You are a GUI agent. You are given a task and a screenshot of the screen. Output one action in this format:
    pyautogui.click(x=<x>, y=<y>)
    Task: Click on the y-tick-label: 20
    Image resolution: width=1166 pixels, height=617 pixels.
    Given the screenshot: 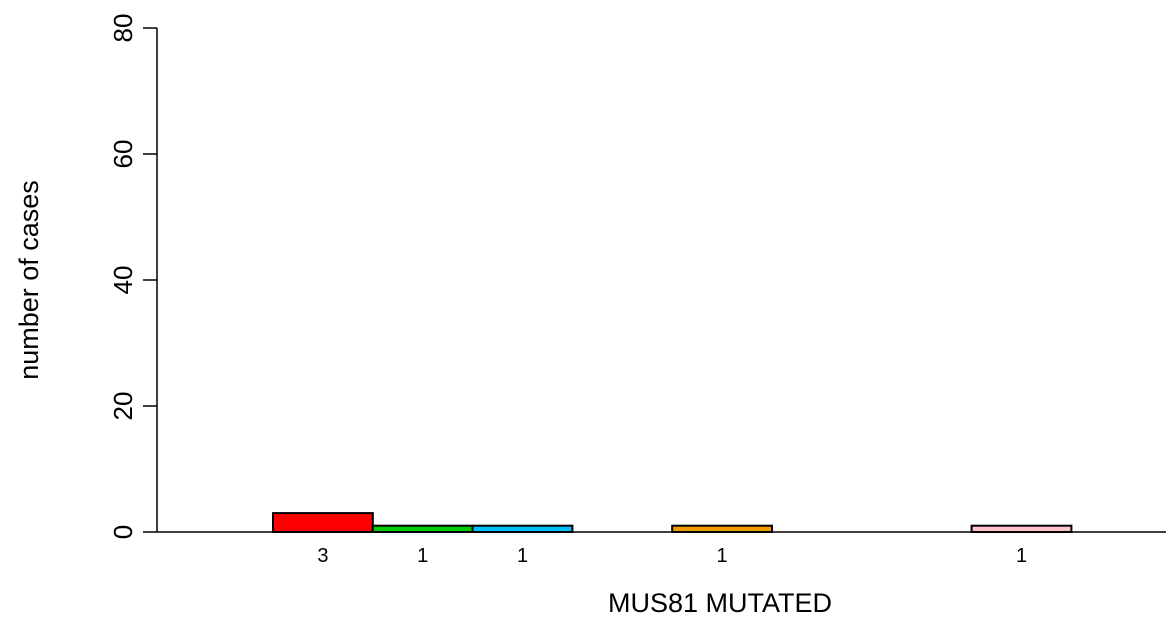 What is the action you would take?
    pyautogui.click(x=123, y=406)
    